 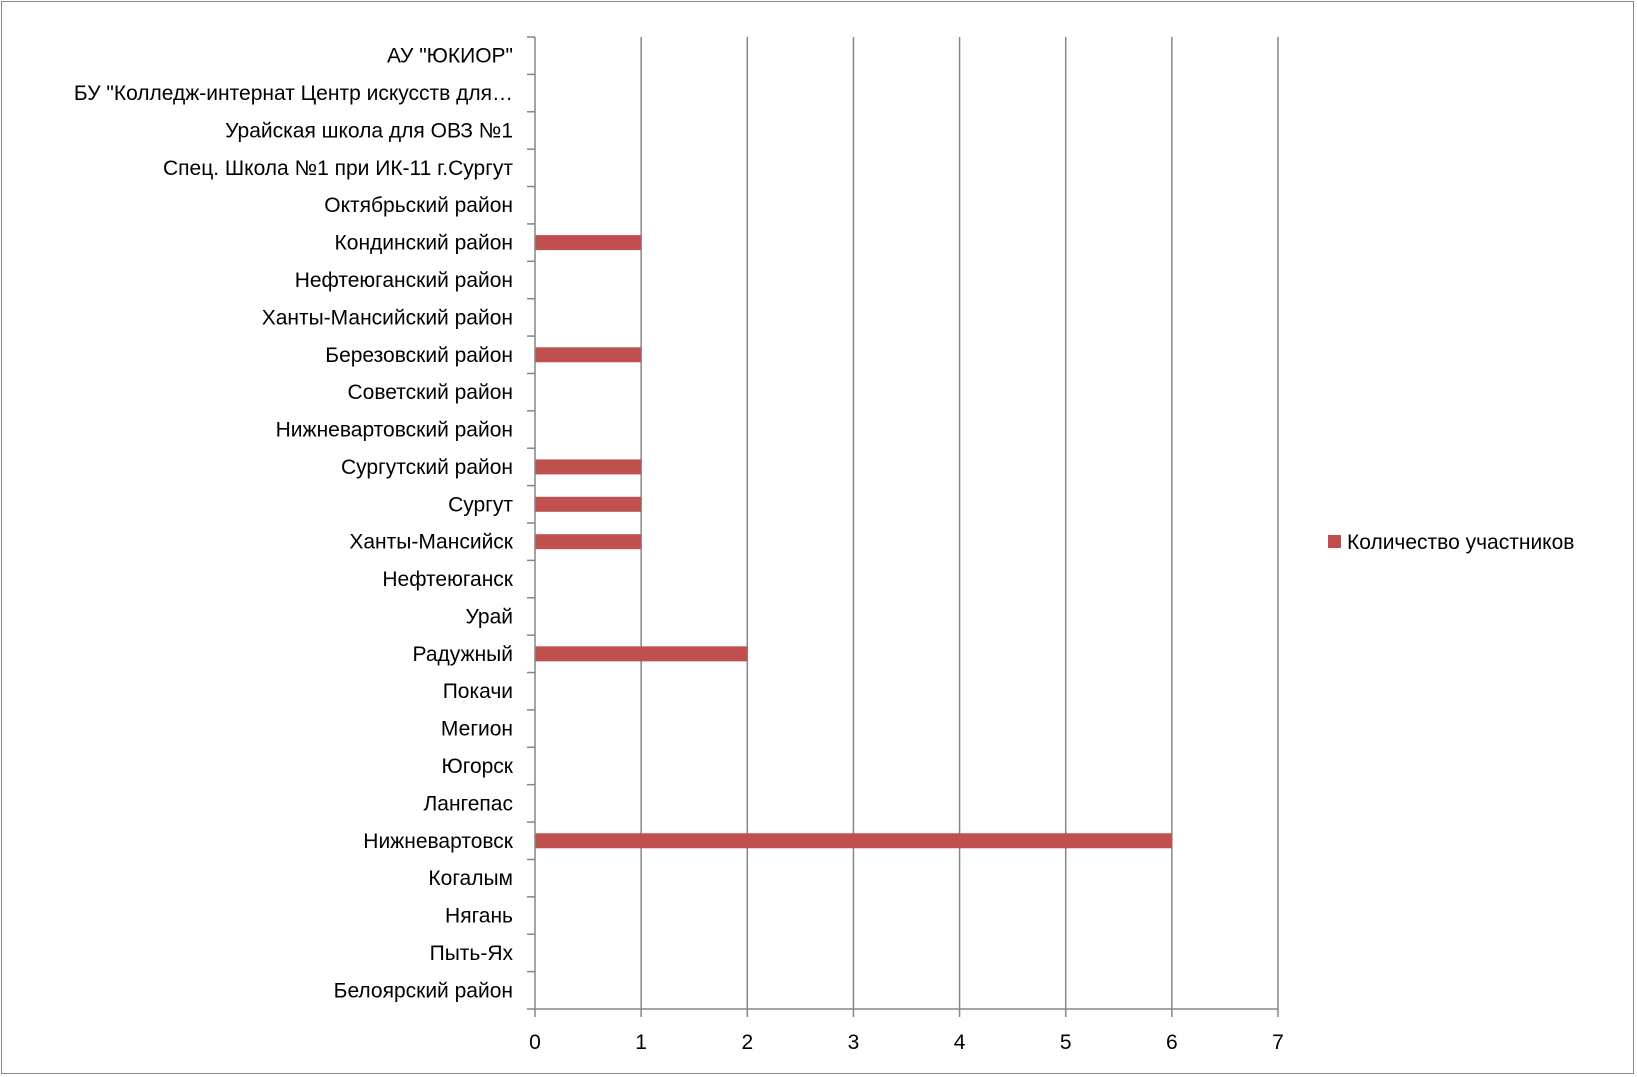 What do you see at coordinates (478, 691) in the screenshot?
I see `category-label: Покачи` at bounding box center [478, 691].